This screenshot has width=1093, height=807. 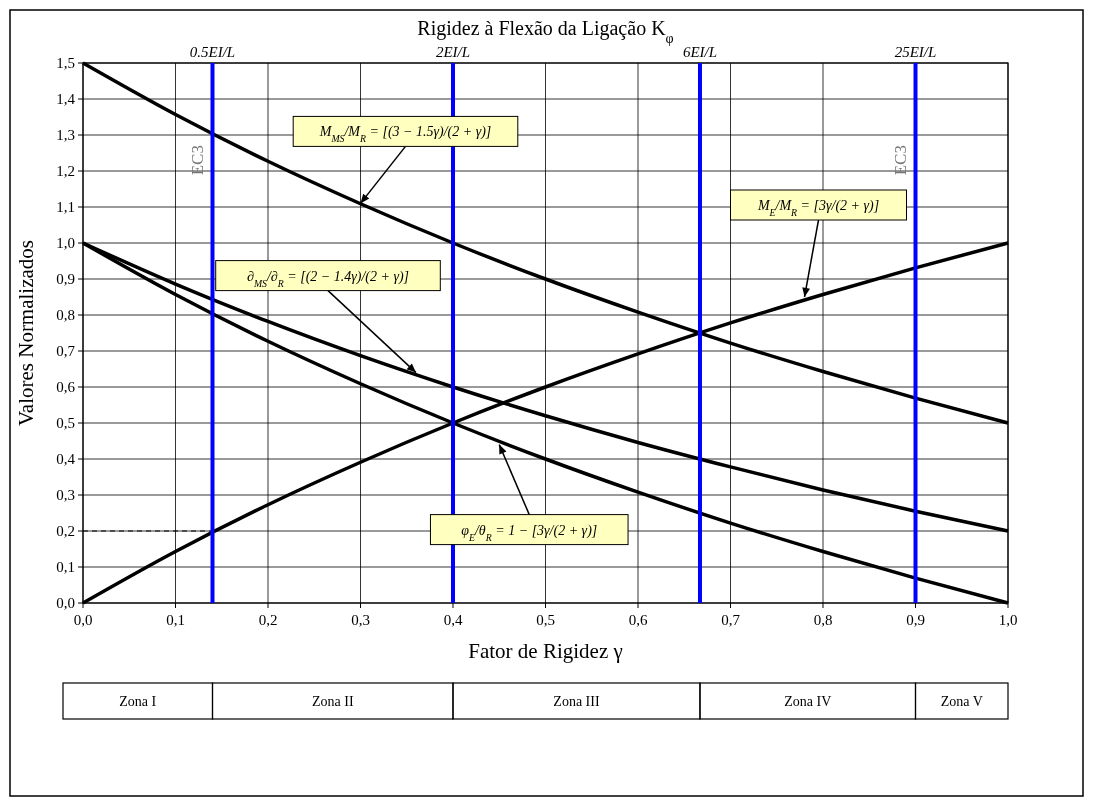 I want to click on y-tick-label: 0,4, so click(x=66, y=459).